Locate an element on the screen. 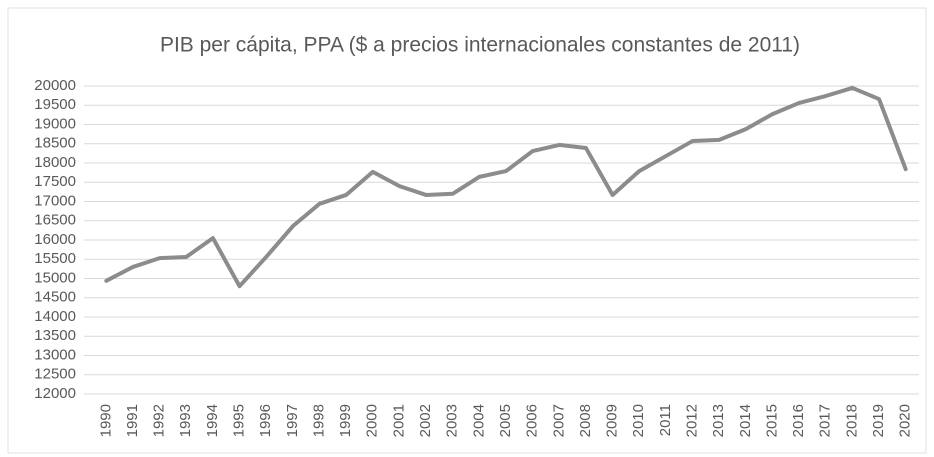 The width and height of the screenshot is (934, 457). x-tick-label: 1996 is located at coordinates (265, 420).